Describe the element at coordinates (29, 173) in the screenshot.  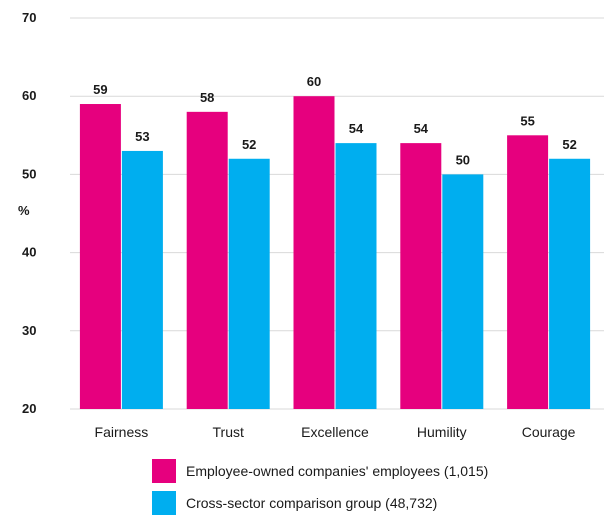
I see `y-tick-label: 50` at that location.